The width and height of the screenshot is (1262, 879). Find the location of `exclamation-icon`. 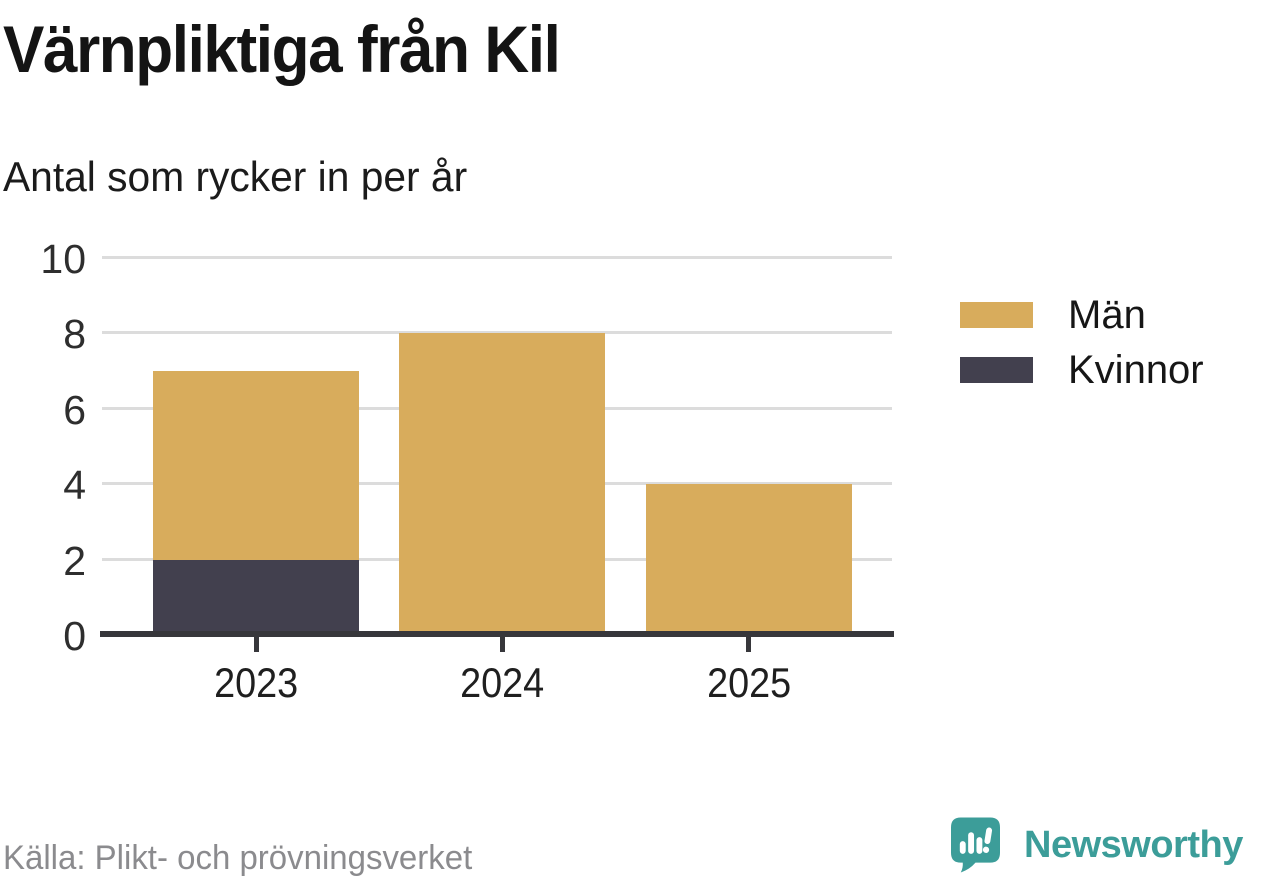

exclamation-icon is located at coordinates (987, 840).